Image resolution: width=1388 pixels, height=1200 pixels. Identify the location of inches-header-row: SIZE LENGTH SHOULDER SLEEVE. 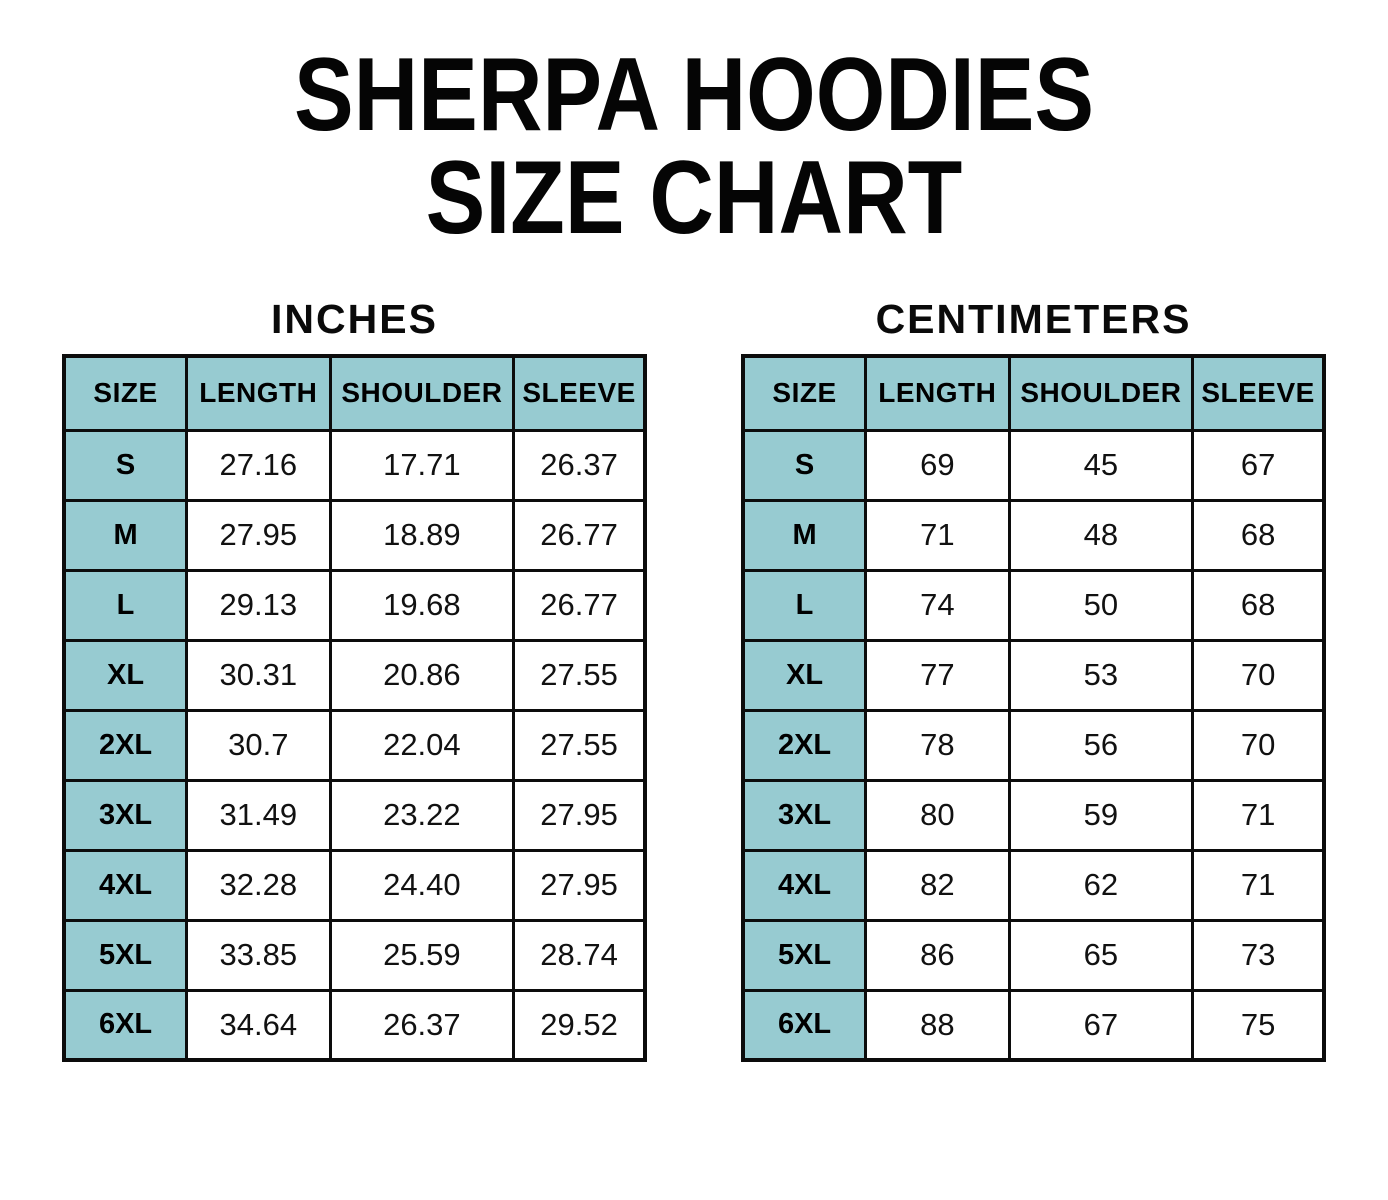
(354, 393).